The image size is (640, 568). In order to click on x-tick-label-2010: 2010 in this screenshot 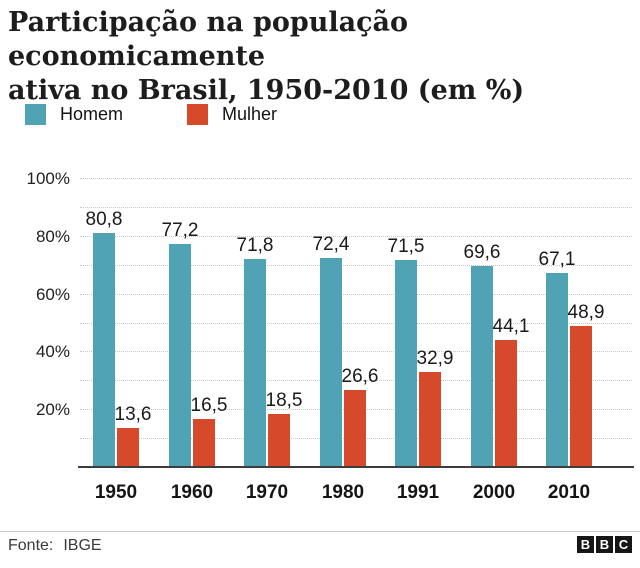, I will do `click(569, 492)`.